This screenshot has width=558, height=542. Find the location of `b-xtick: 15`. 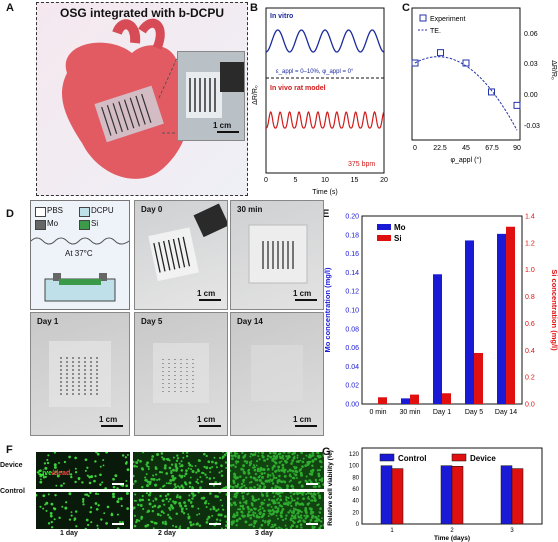

b-xtick: 15 is located at coordinates (355, 180).